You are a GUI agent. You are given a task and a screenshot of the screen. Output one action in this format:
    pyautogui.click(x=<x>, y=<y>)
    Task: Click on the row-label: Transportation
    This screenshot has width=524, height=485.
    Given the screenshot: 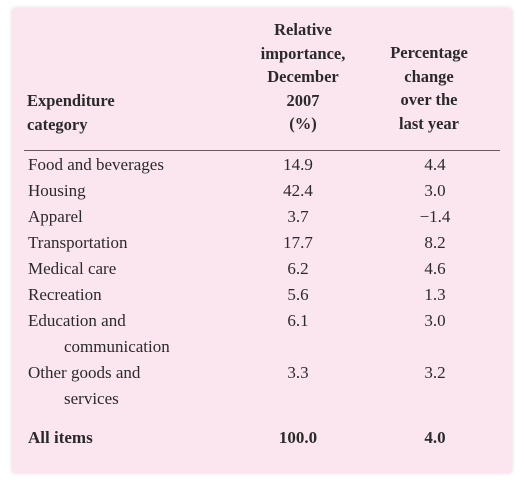 What is the action you would take?
    pyautogui.click(x=78, y=242)
    